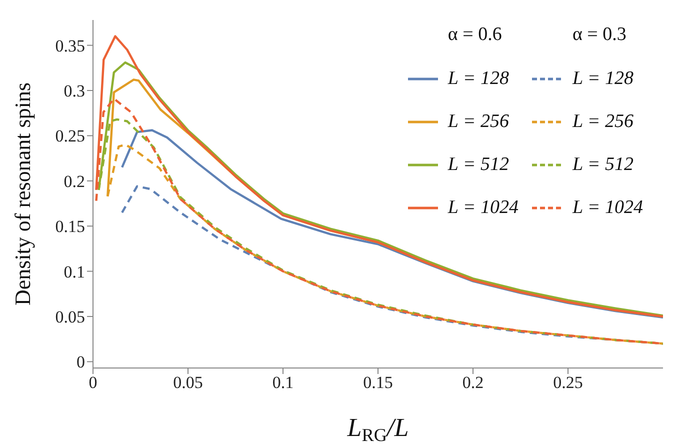 The height and width of the screenshot is (448, 673). I want to click on y-tick-label: 0.05, so click(70, 317).